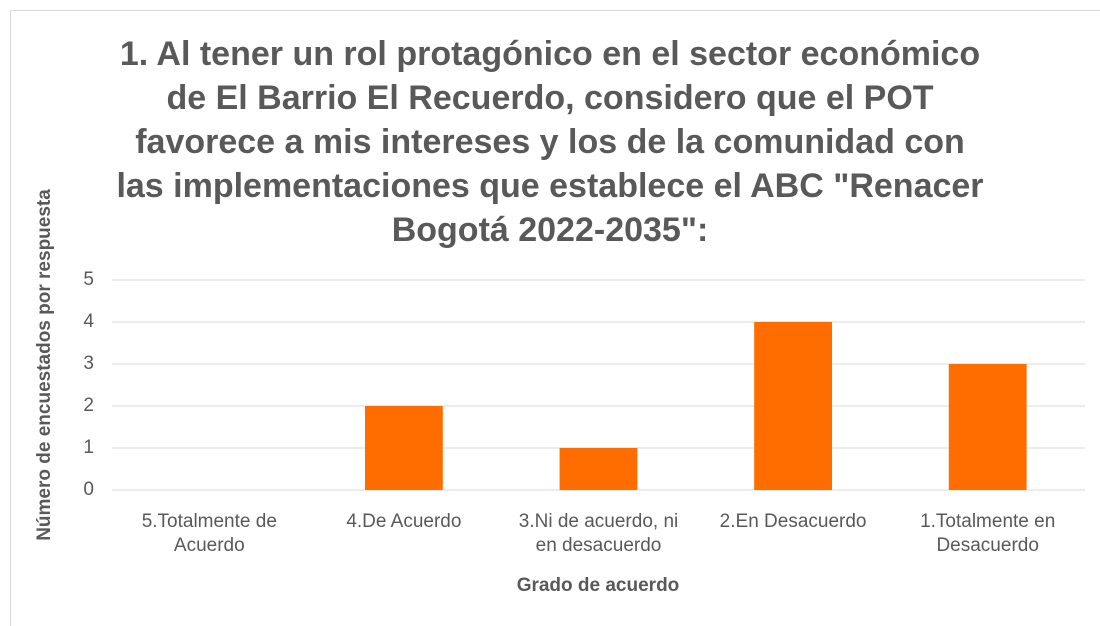  I want to click on y-tick-label: 0, so click(88, 489).